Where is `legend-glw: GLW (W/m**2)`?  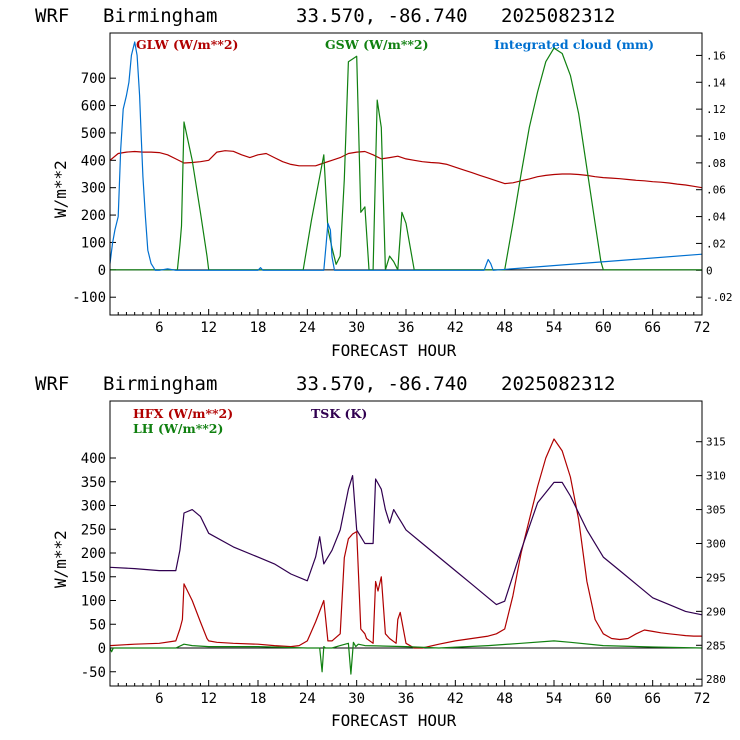 legend-glw: GLW (W/m**2) is located at coordinates (187, 44).